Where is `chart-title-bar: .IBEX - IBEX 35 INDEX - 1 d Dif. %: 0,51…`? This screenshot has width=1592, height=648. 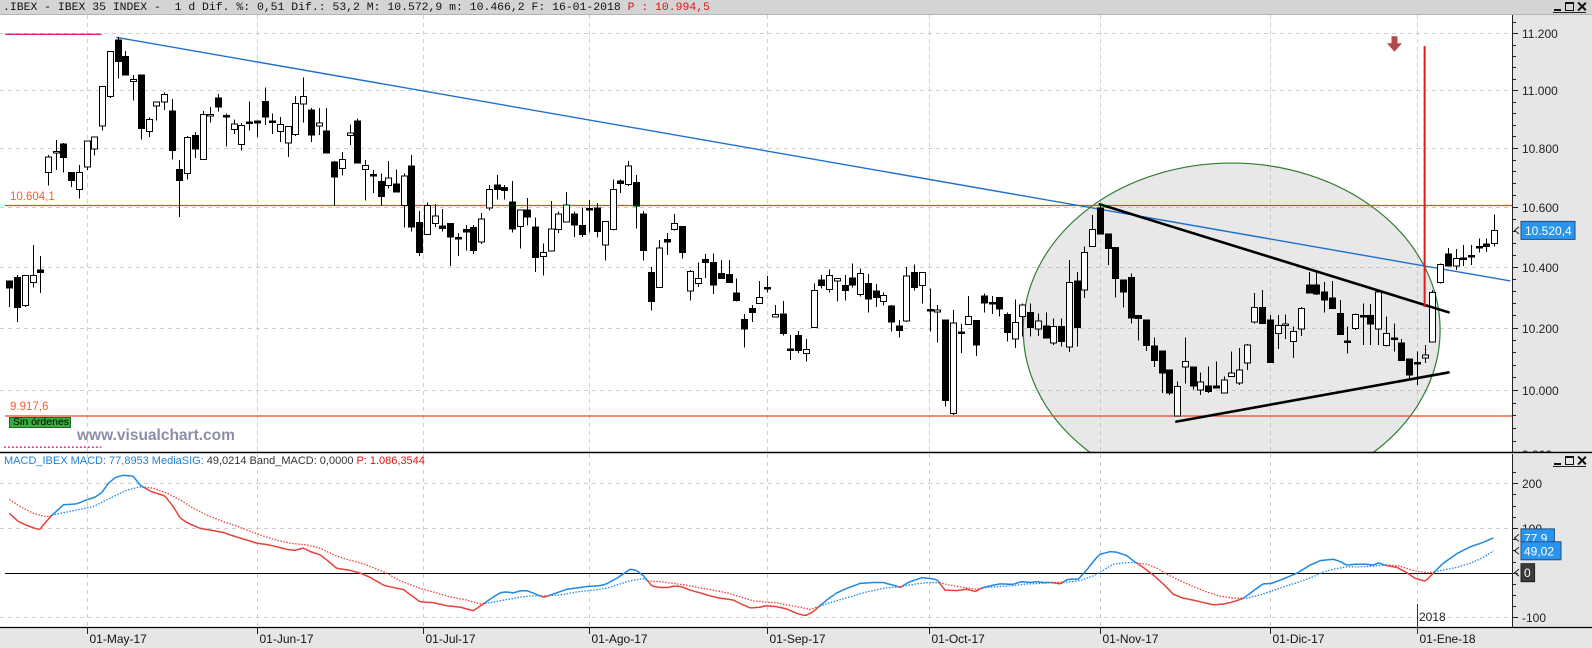
chart-title-bar: .IBEX - IBEX 35 INDEX - 1 d Dif. %: 0,51… is located at coordinates (796, 7).